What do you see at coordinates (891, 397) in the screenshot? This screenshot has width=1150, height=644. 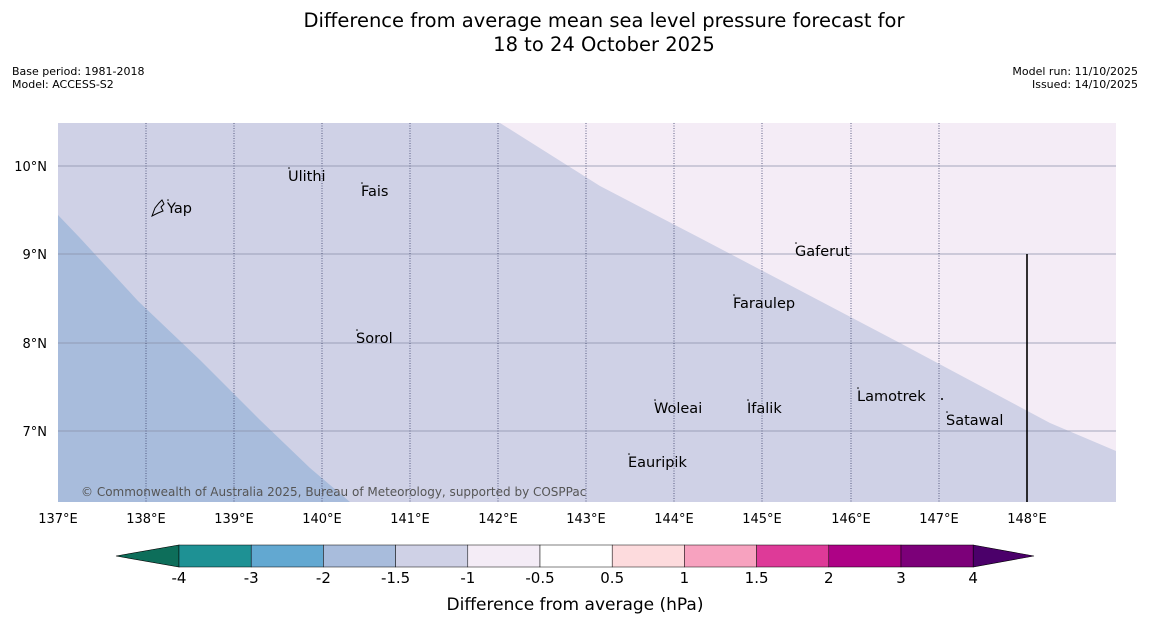 I see `place-label-lamotrek: Lamotrek` at bounding box center [891, 397].